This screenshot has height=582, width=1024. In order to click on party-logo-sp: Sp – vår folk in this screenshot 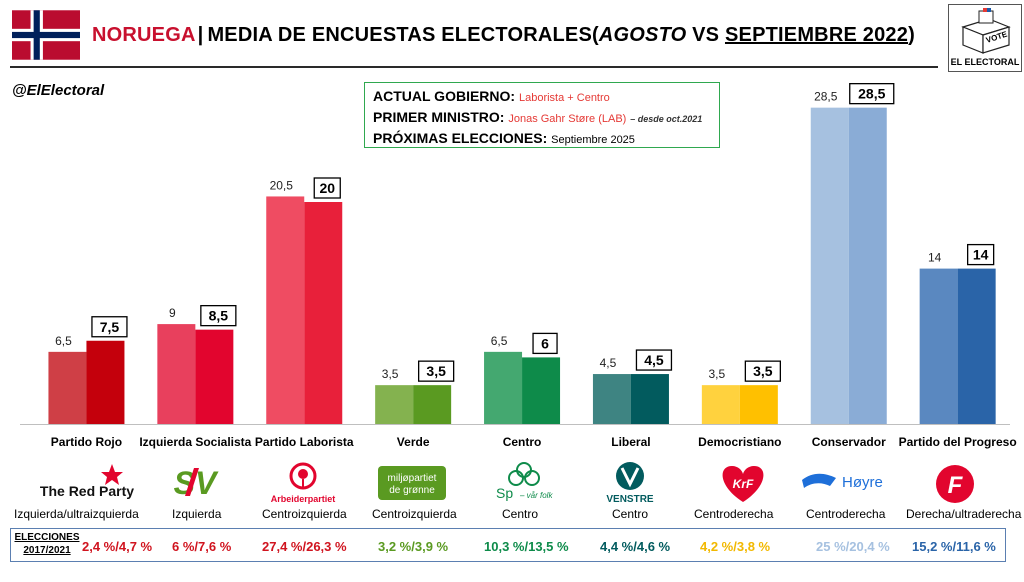, I will do `click(524, 483)`.